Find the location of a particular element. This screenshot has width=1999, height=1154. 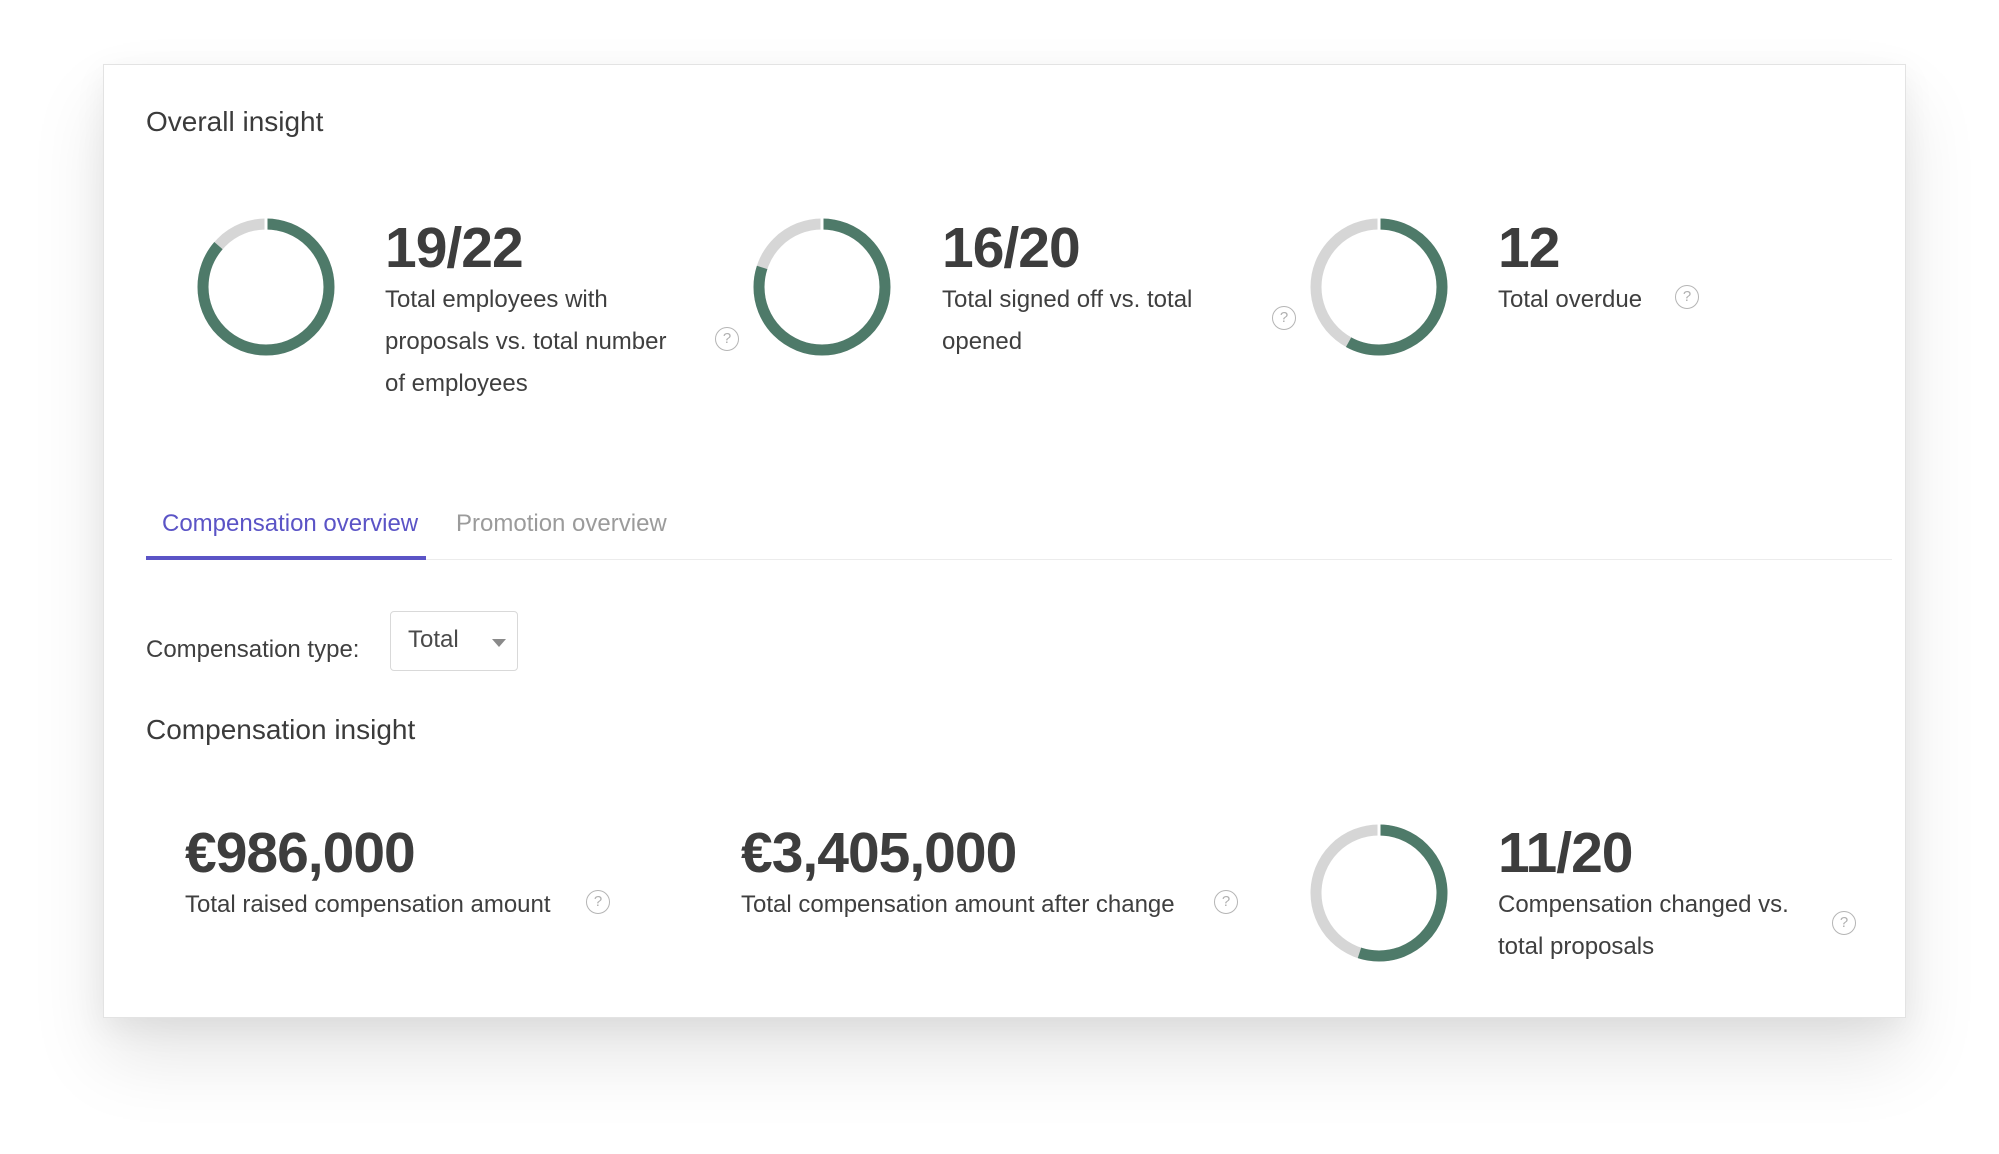

metric-value-compensation-changed: 11/20 is located at coordinates (1565, 853).